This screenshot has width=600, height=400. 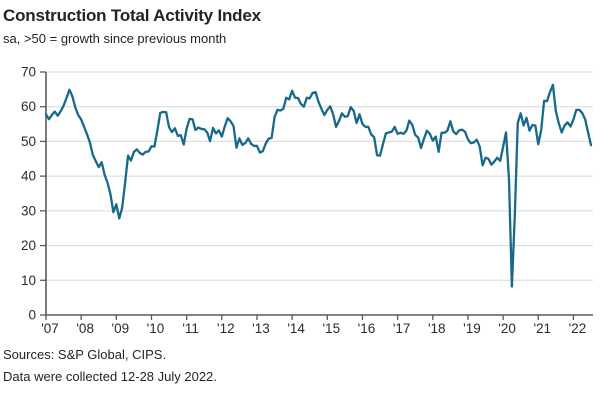 What do you see at coordinates (437, 328) in the screenshot?
I see `x-axis-label: '18` at bounding box center [437, 328].